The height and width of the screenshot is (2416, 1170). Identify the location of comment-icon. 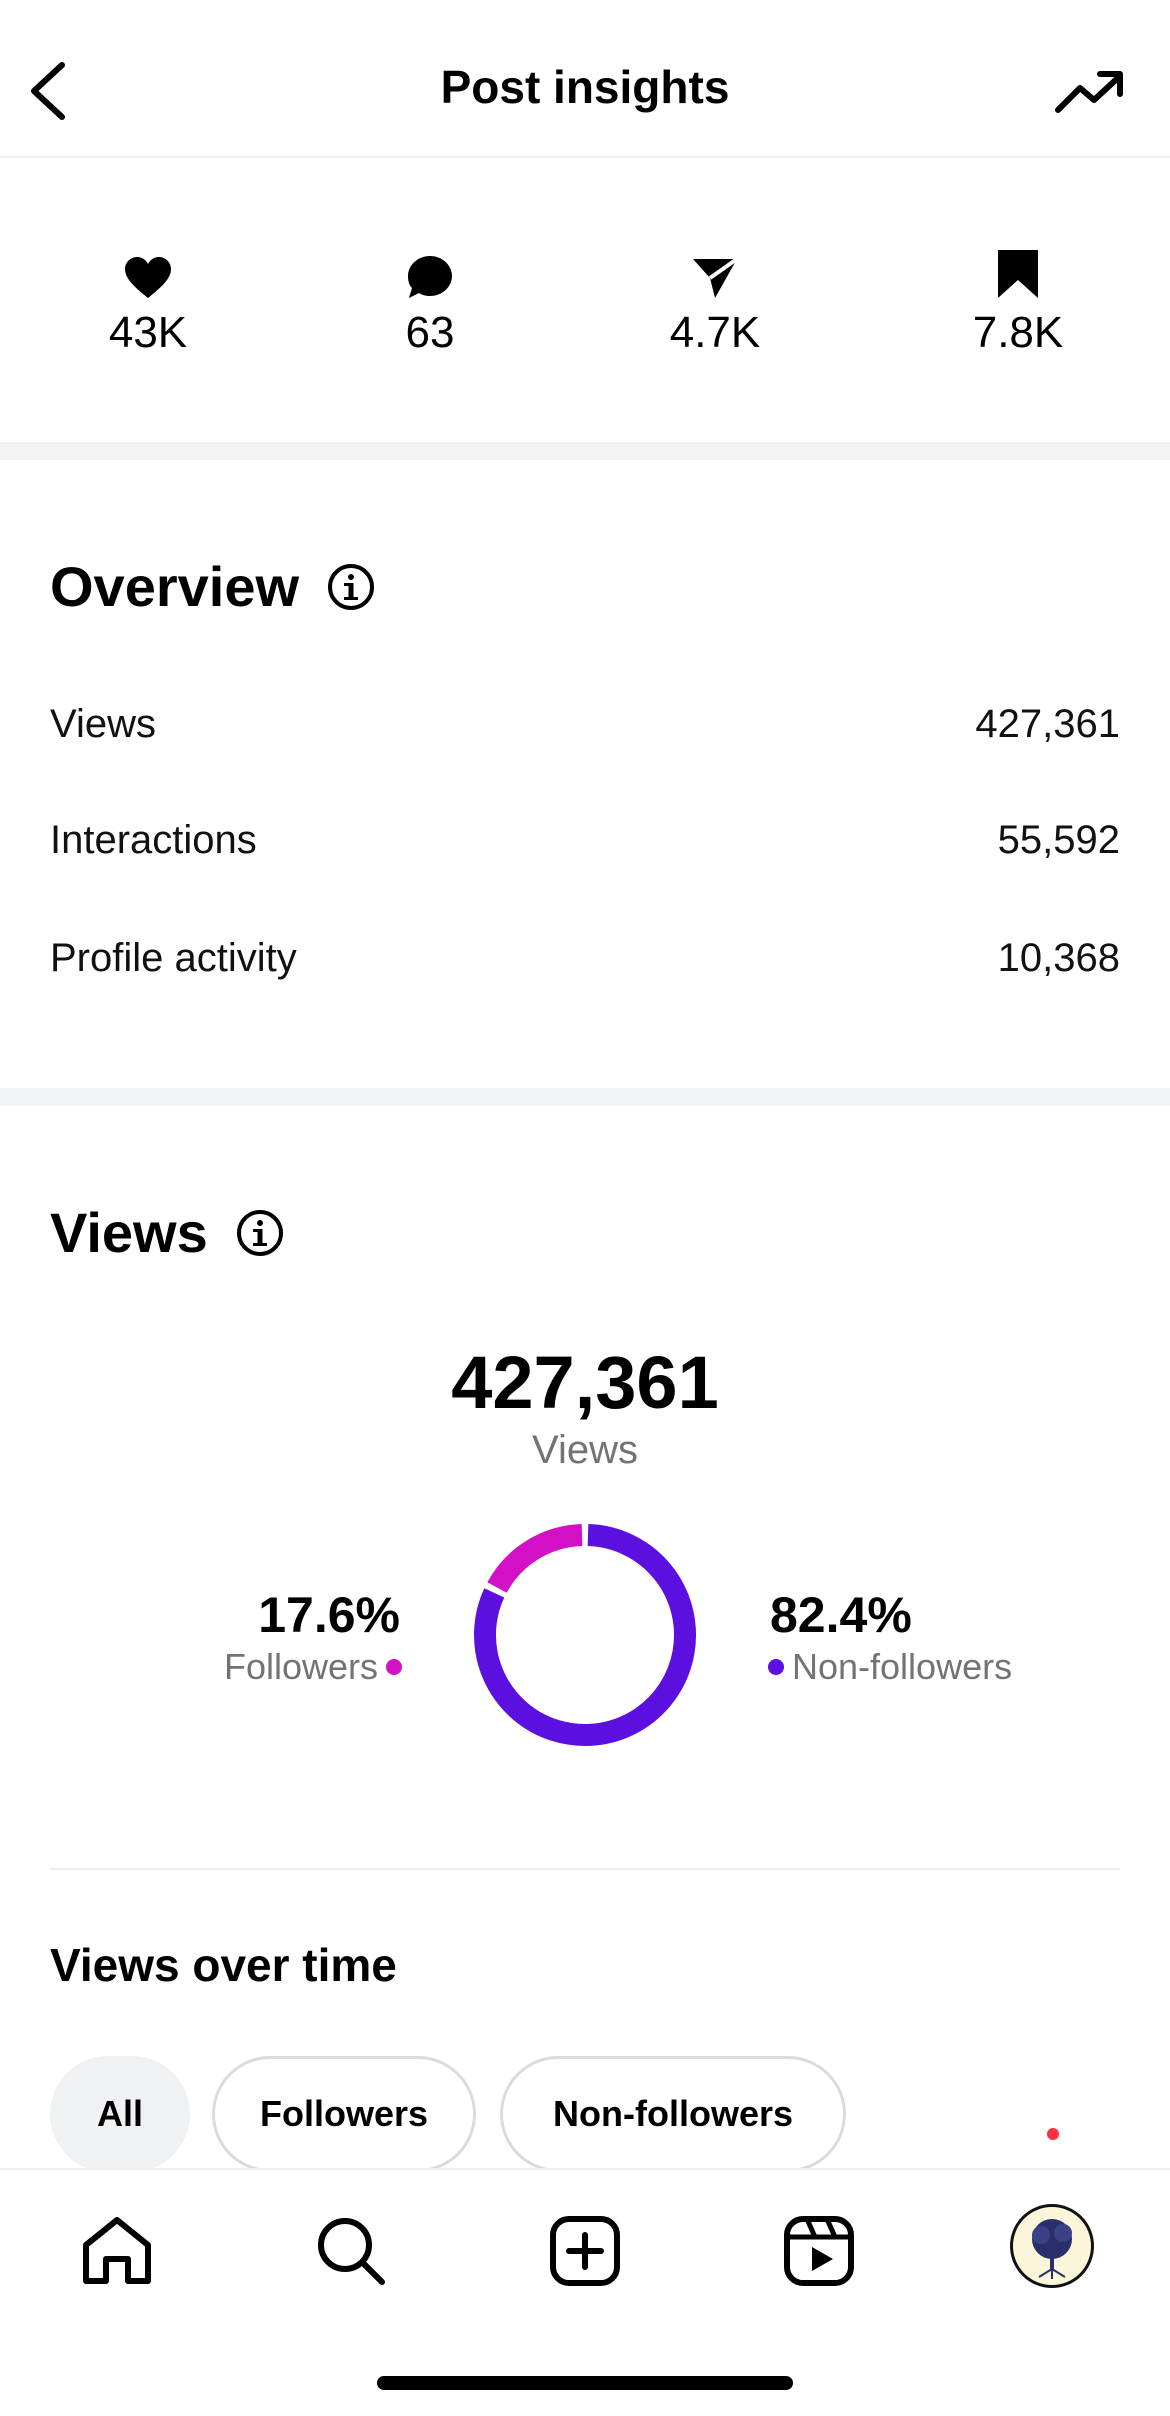
(430, 277).